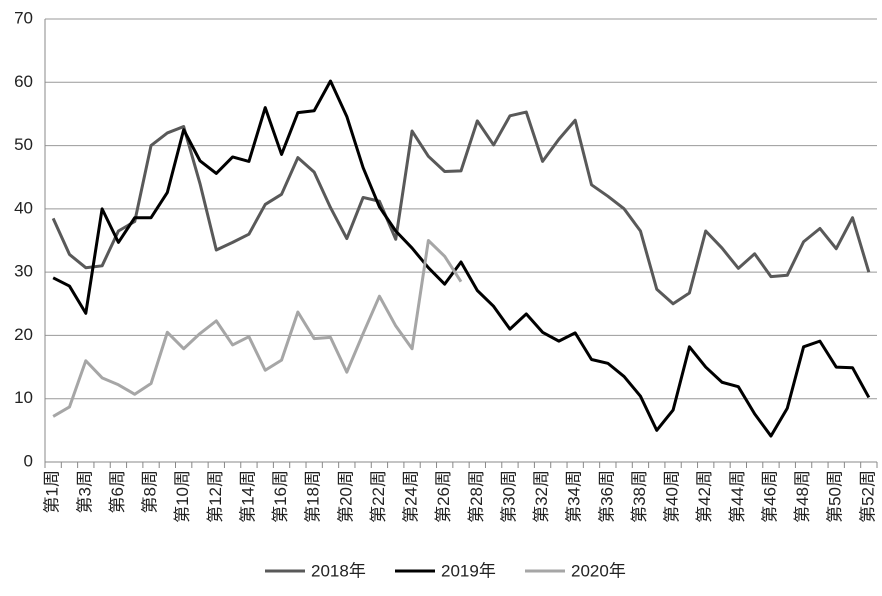 This screenshot has height=596, width=882. What do you see at coordinates (476, 496) in the screenshot?
I see `x-tick-label: 第28周` at bounding box center [476, 496].